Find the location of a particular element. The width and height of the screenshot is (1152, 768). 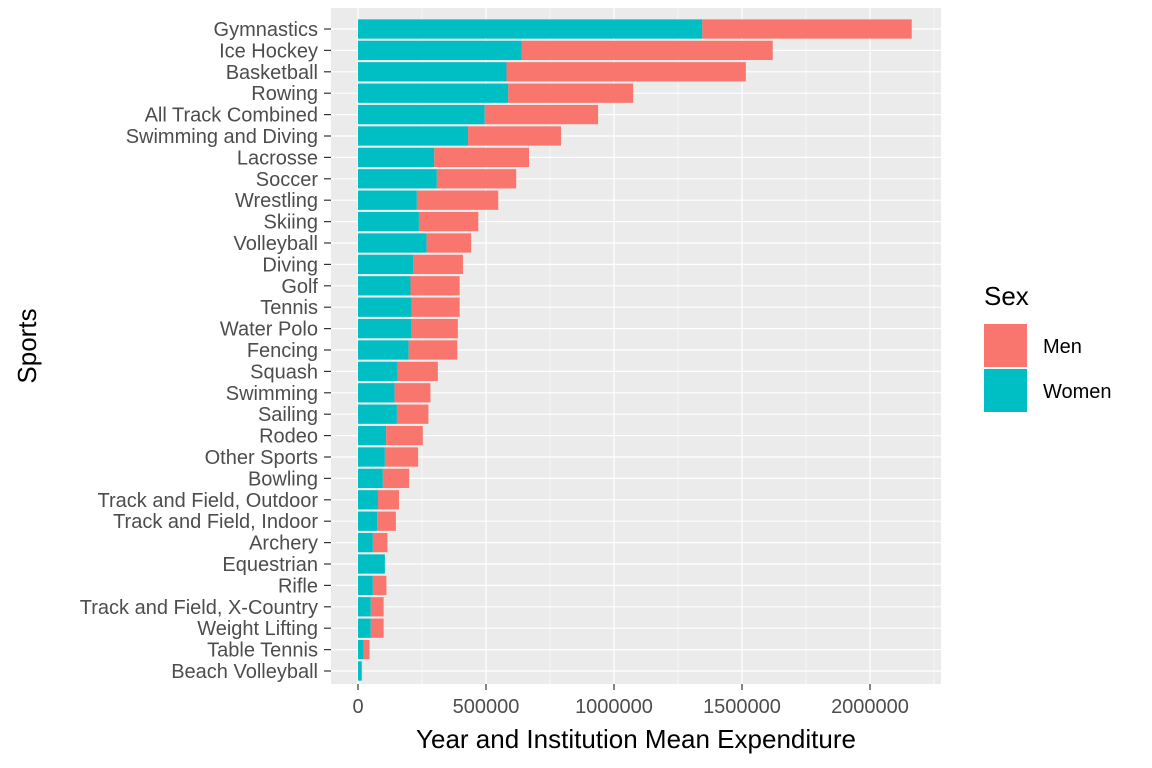

y-tick-label: Golf is located at coordinates (299, 287).